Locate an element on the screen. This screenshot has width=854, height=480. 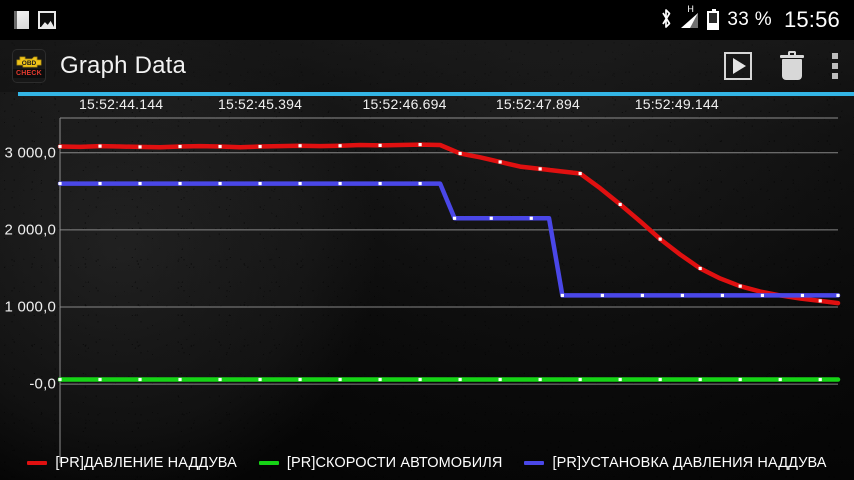
app-bar: OBD CHECK Graph Data is located at coordinates (427, 66).